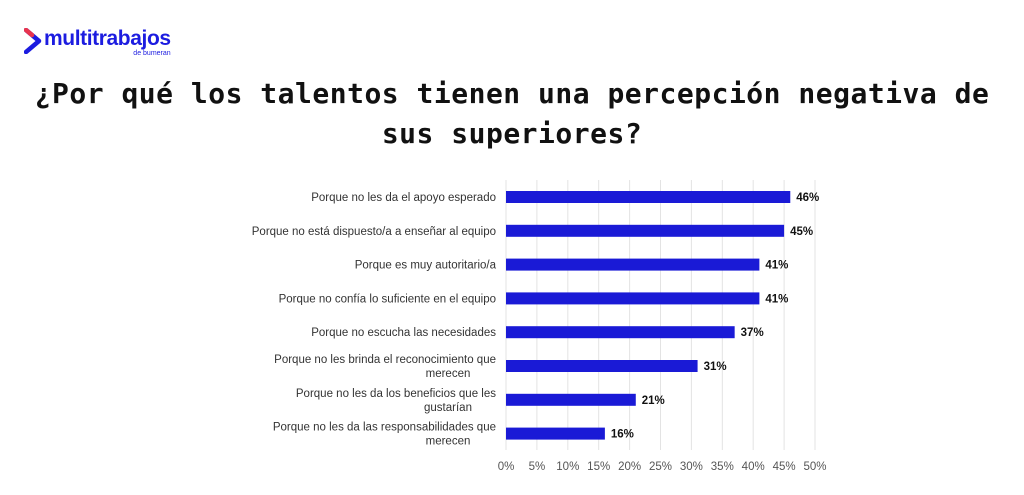  I want to click on brand-chevron-icon, so click(33, 41).